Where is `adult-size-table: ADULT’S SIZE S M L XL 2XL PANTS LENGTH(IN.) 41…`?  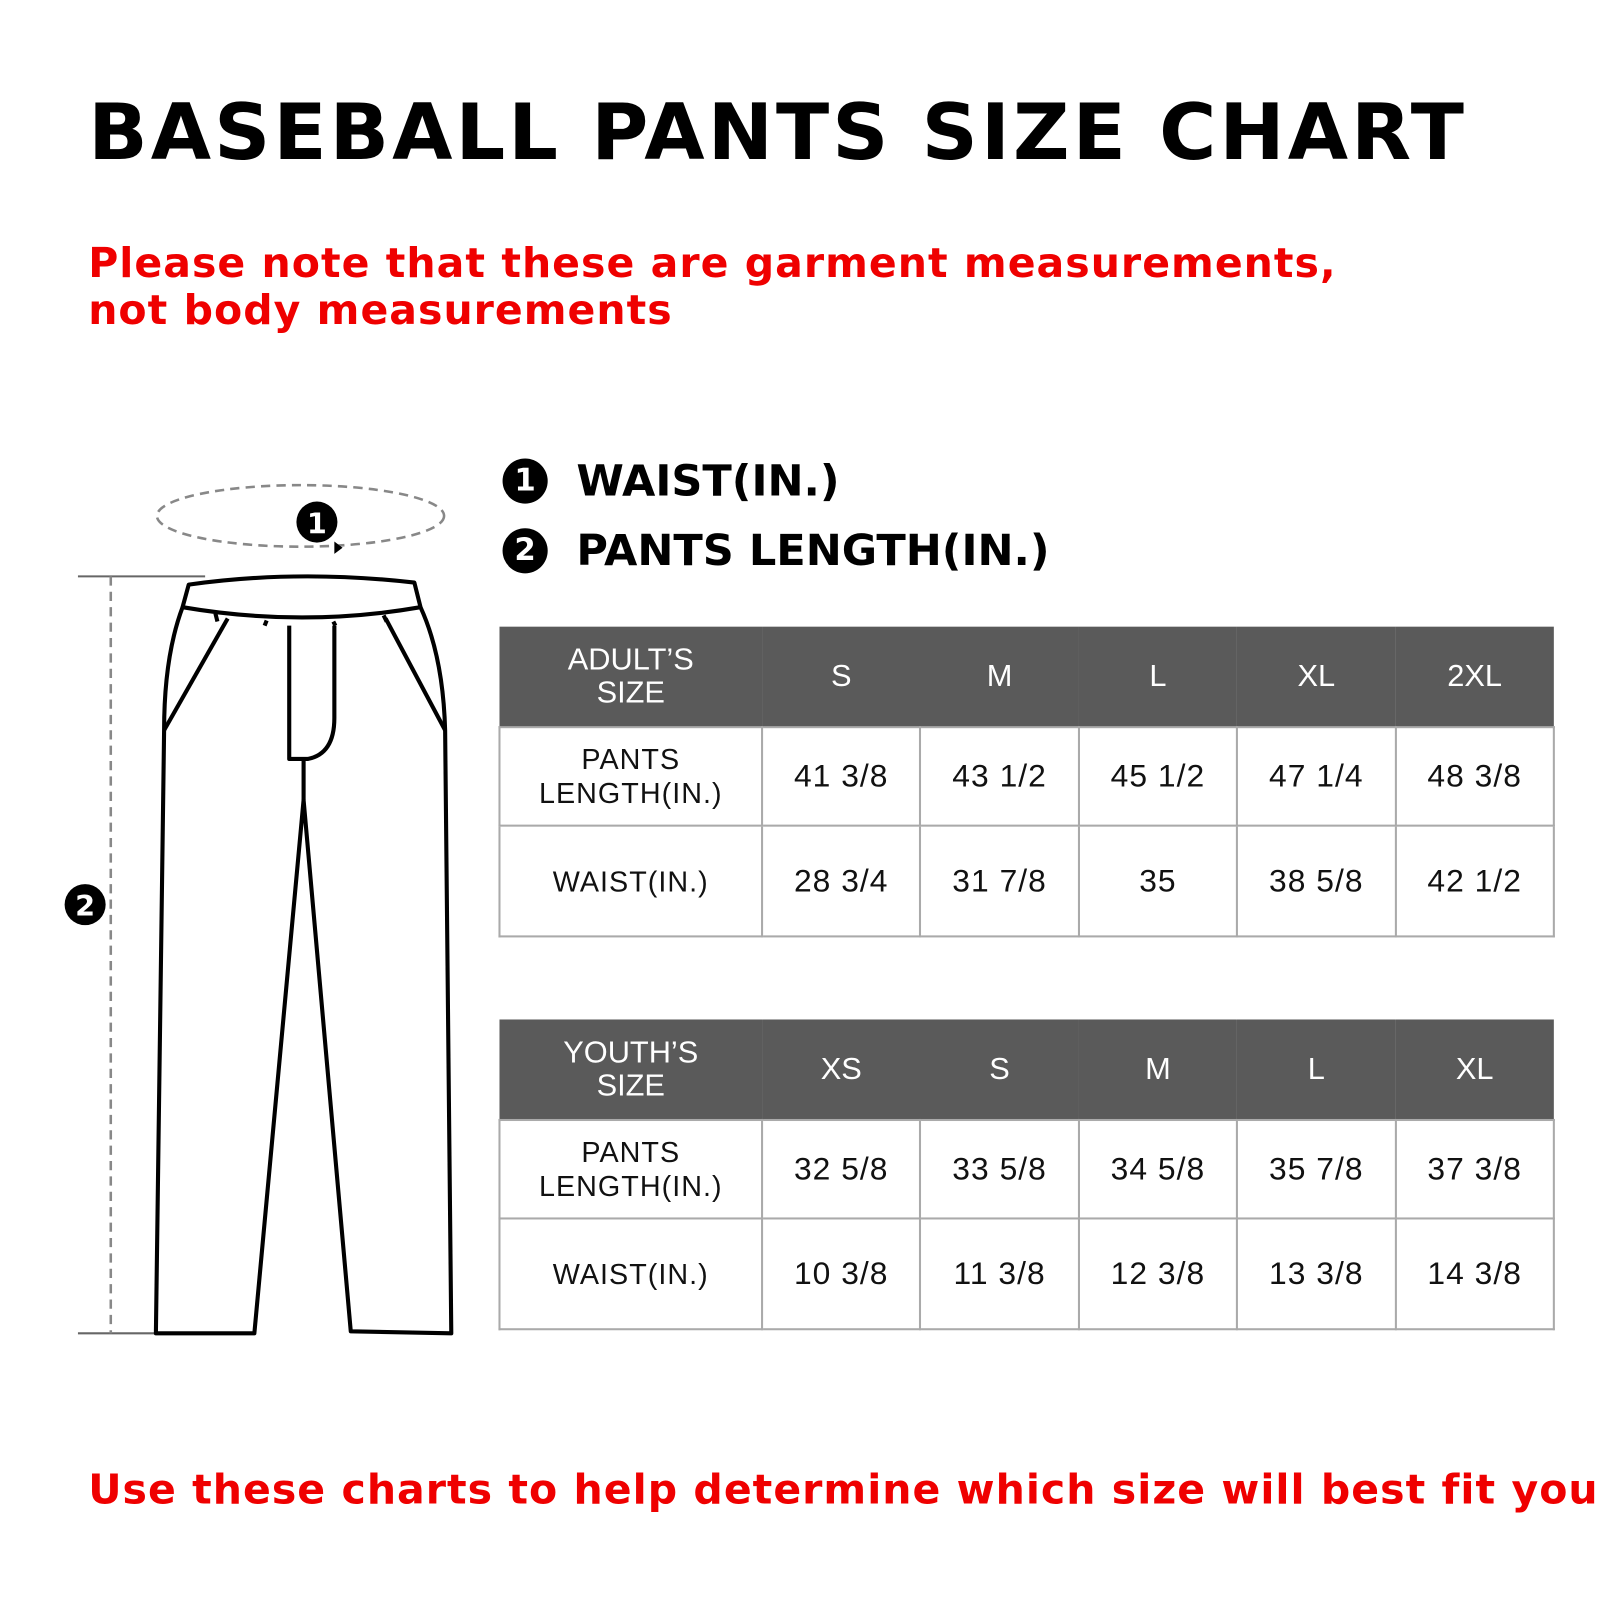
adult-size-table: ADULT’S SIZE S M L XL 2XL PANTS LENGTH(IN.) 41… is located at coordinates (1026, 782).